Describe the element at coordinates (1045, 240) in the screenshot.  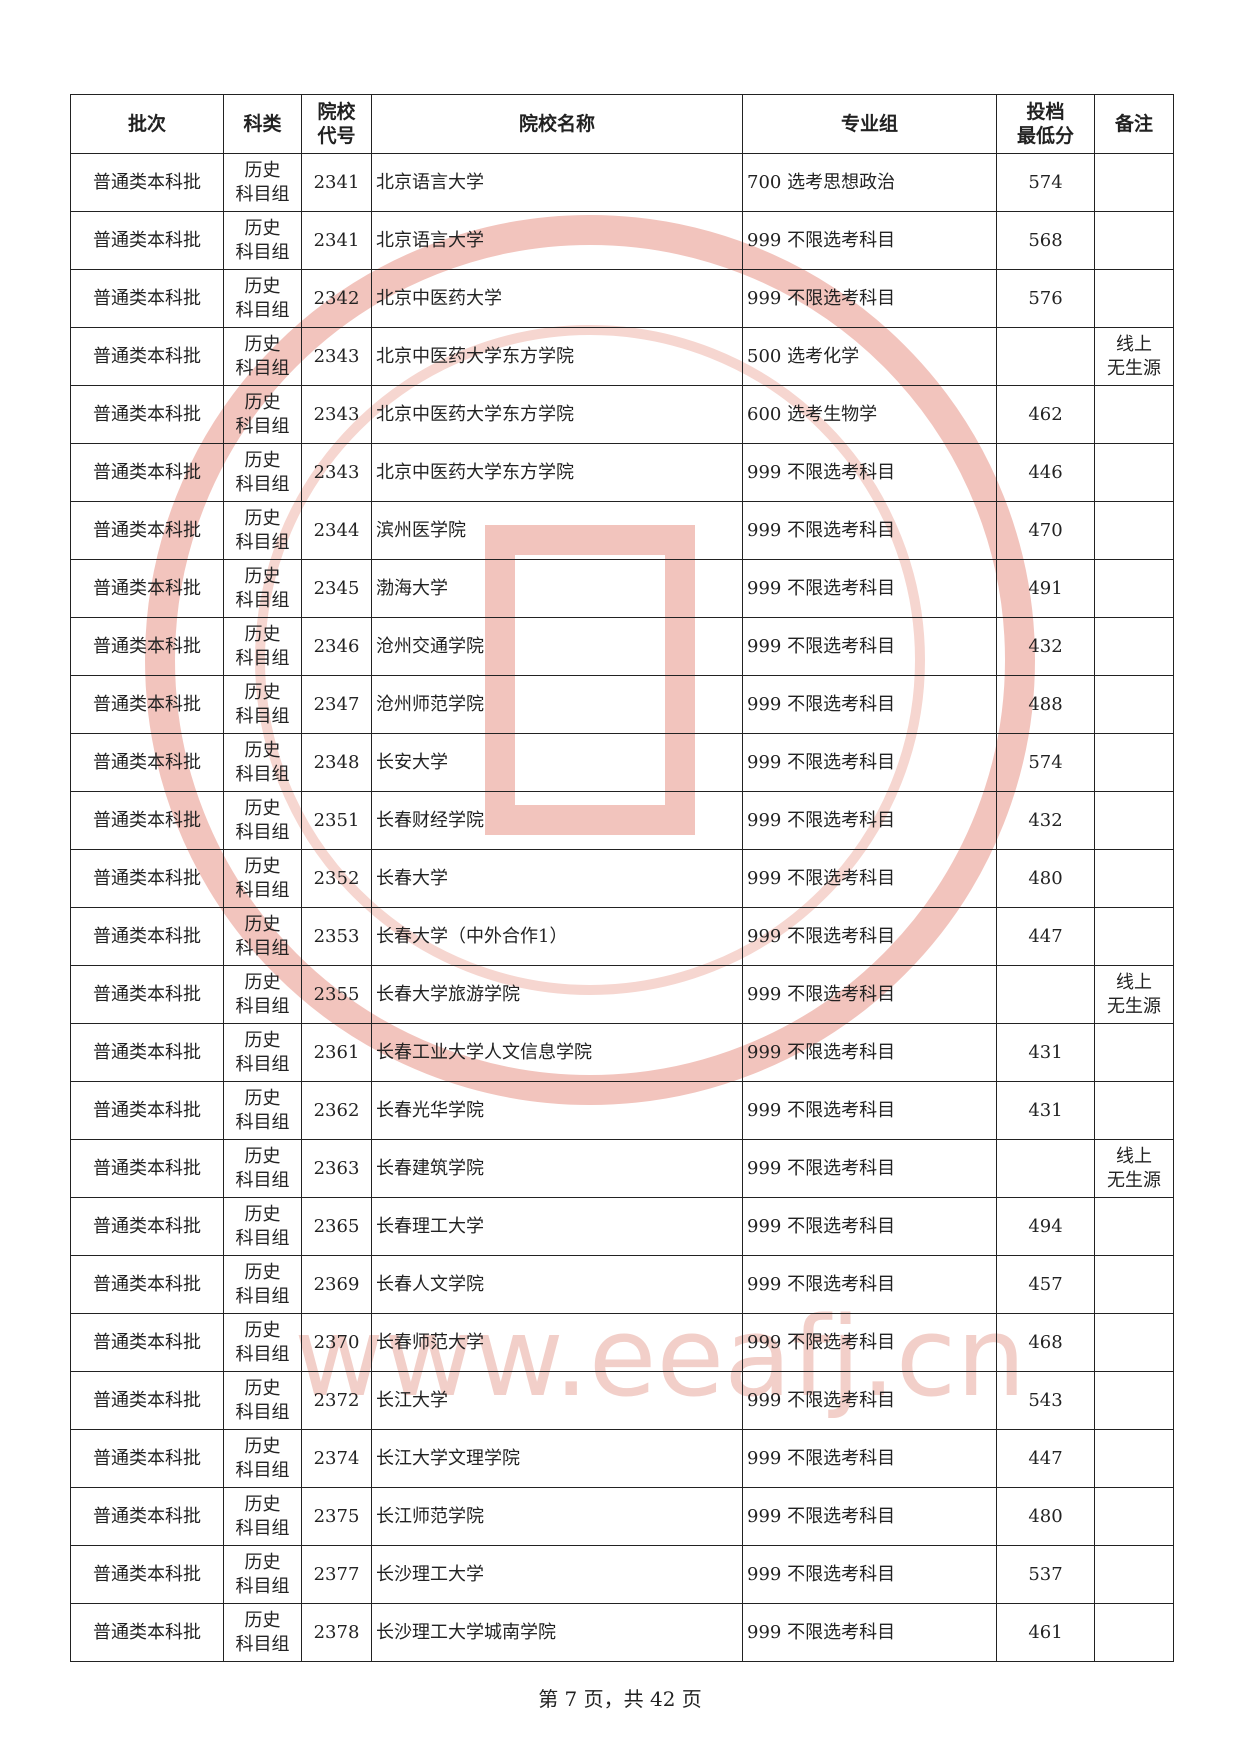
I see `min-score-cell: 568` at that location.